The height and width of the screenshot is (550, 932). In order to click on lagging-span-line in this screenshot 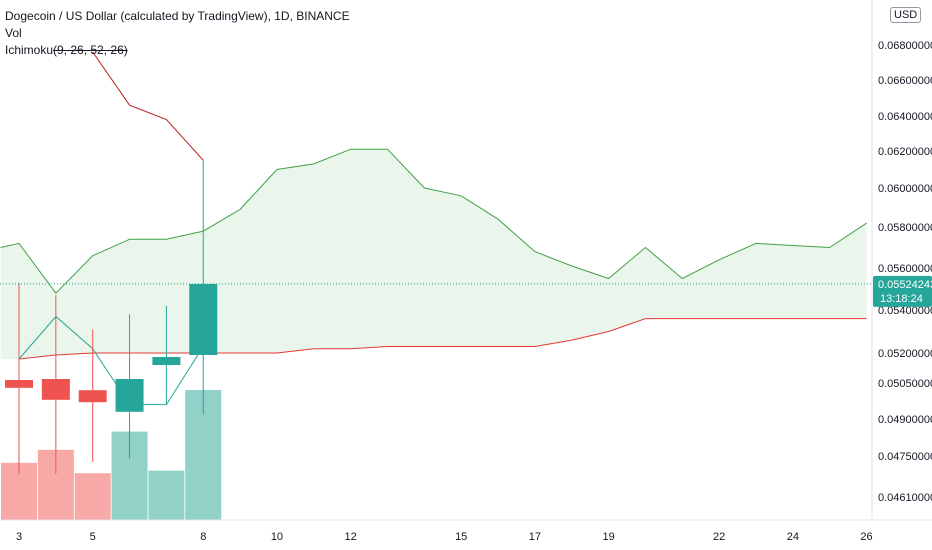, I will do `click(148, 106)`.